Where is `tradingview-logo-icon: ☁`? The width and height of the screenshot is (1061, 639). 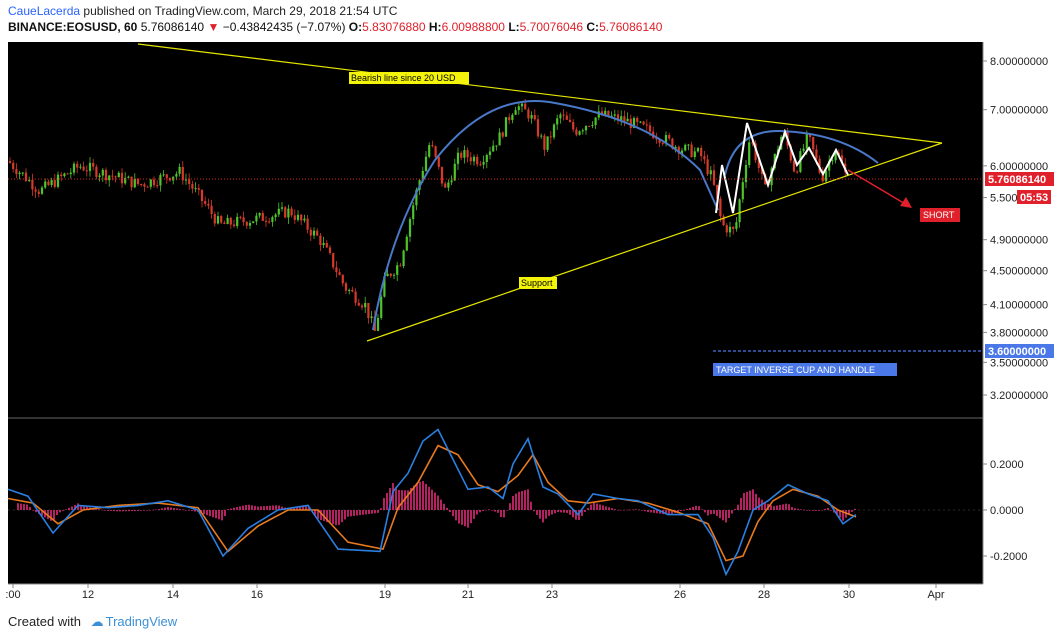
tradingview-logo-icon: ☁ is located at coordinates (97, 621).